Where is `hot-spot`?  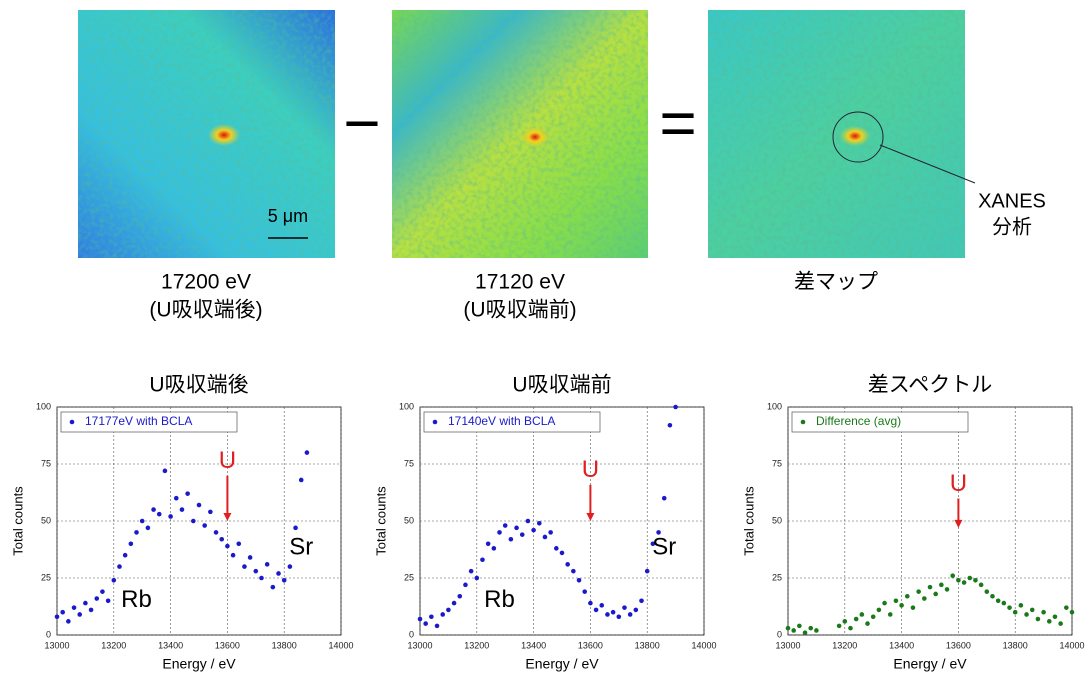 hot-spot is located at coordinates (224, 135).